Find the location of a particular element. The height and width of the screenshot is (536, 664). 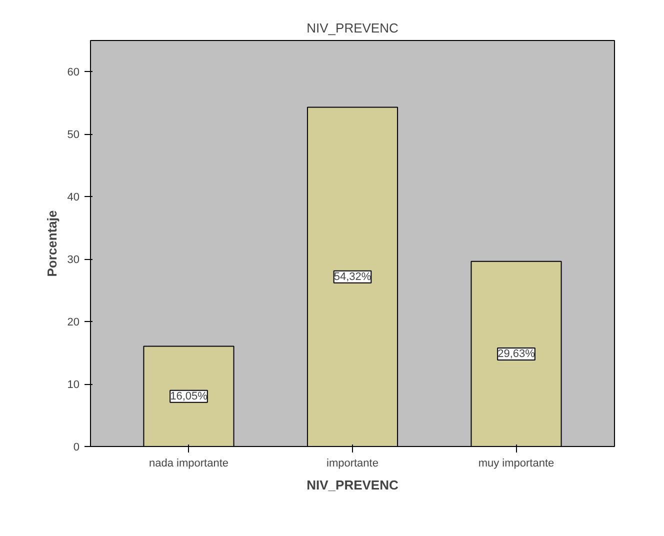

x-tick-label: nada importante is located at coordinates (188, 464).